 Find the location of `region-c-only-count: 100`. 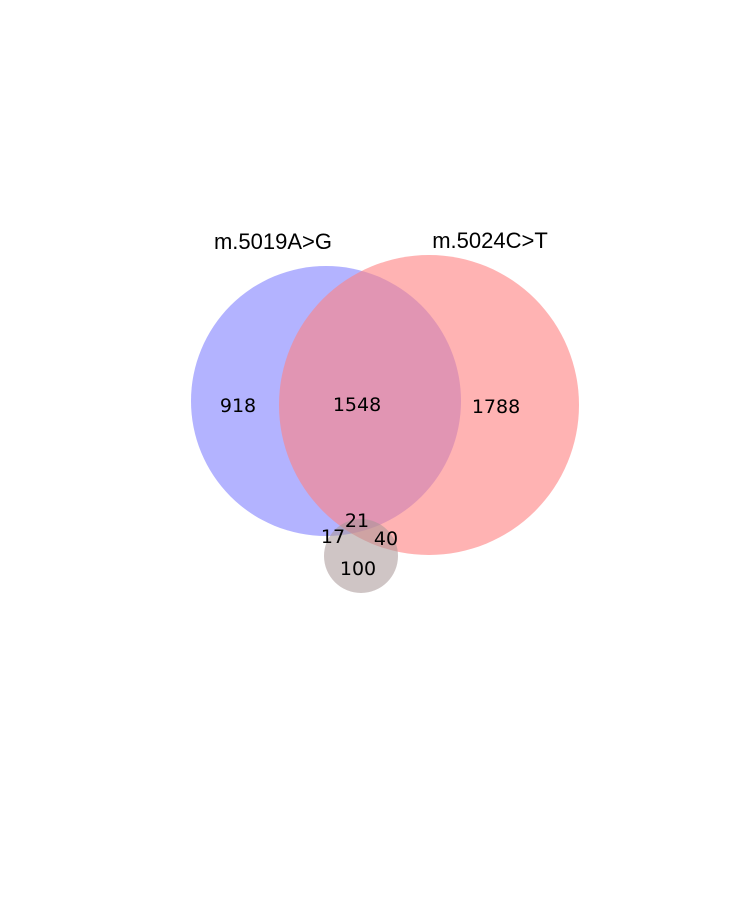

region-c-only-count: 100 is located at coordinates (358, 569).